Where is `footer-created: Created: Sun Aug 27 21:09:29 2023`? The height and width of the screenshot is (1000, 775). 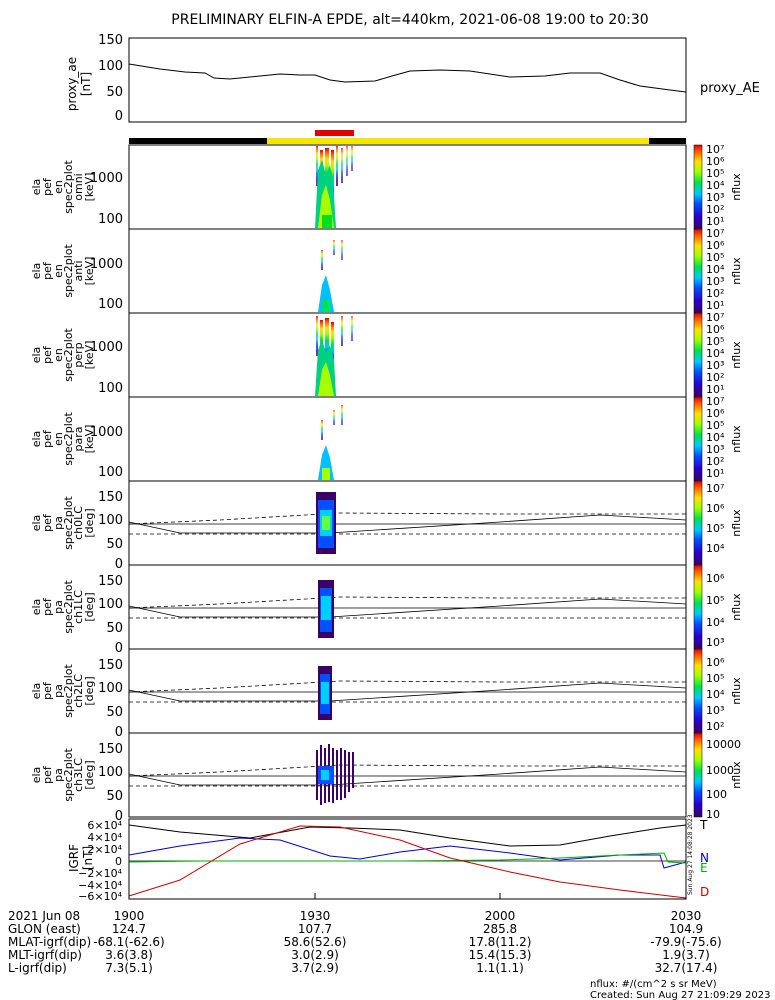
footer-created: Created: Sun Aug 27 21:09:29 2023 is located at coordinates (680, 995).